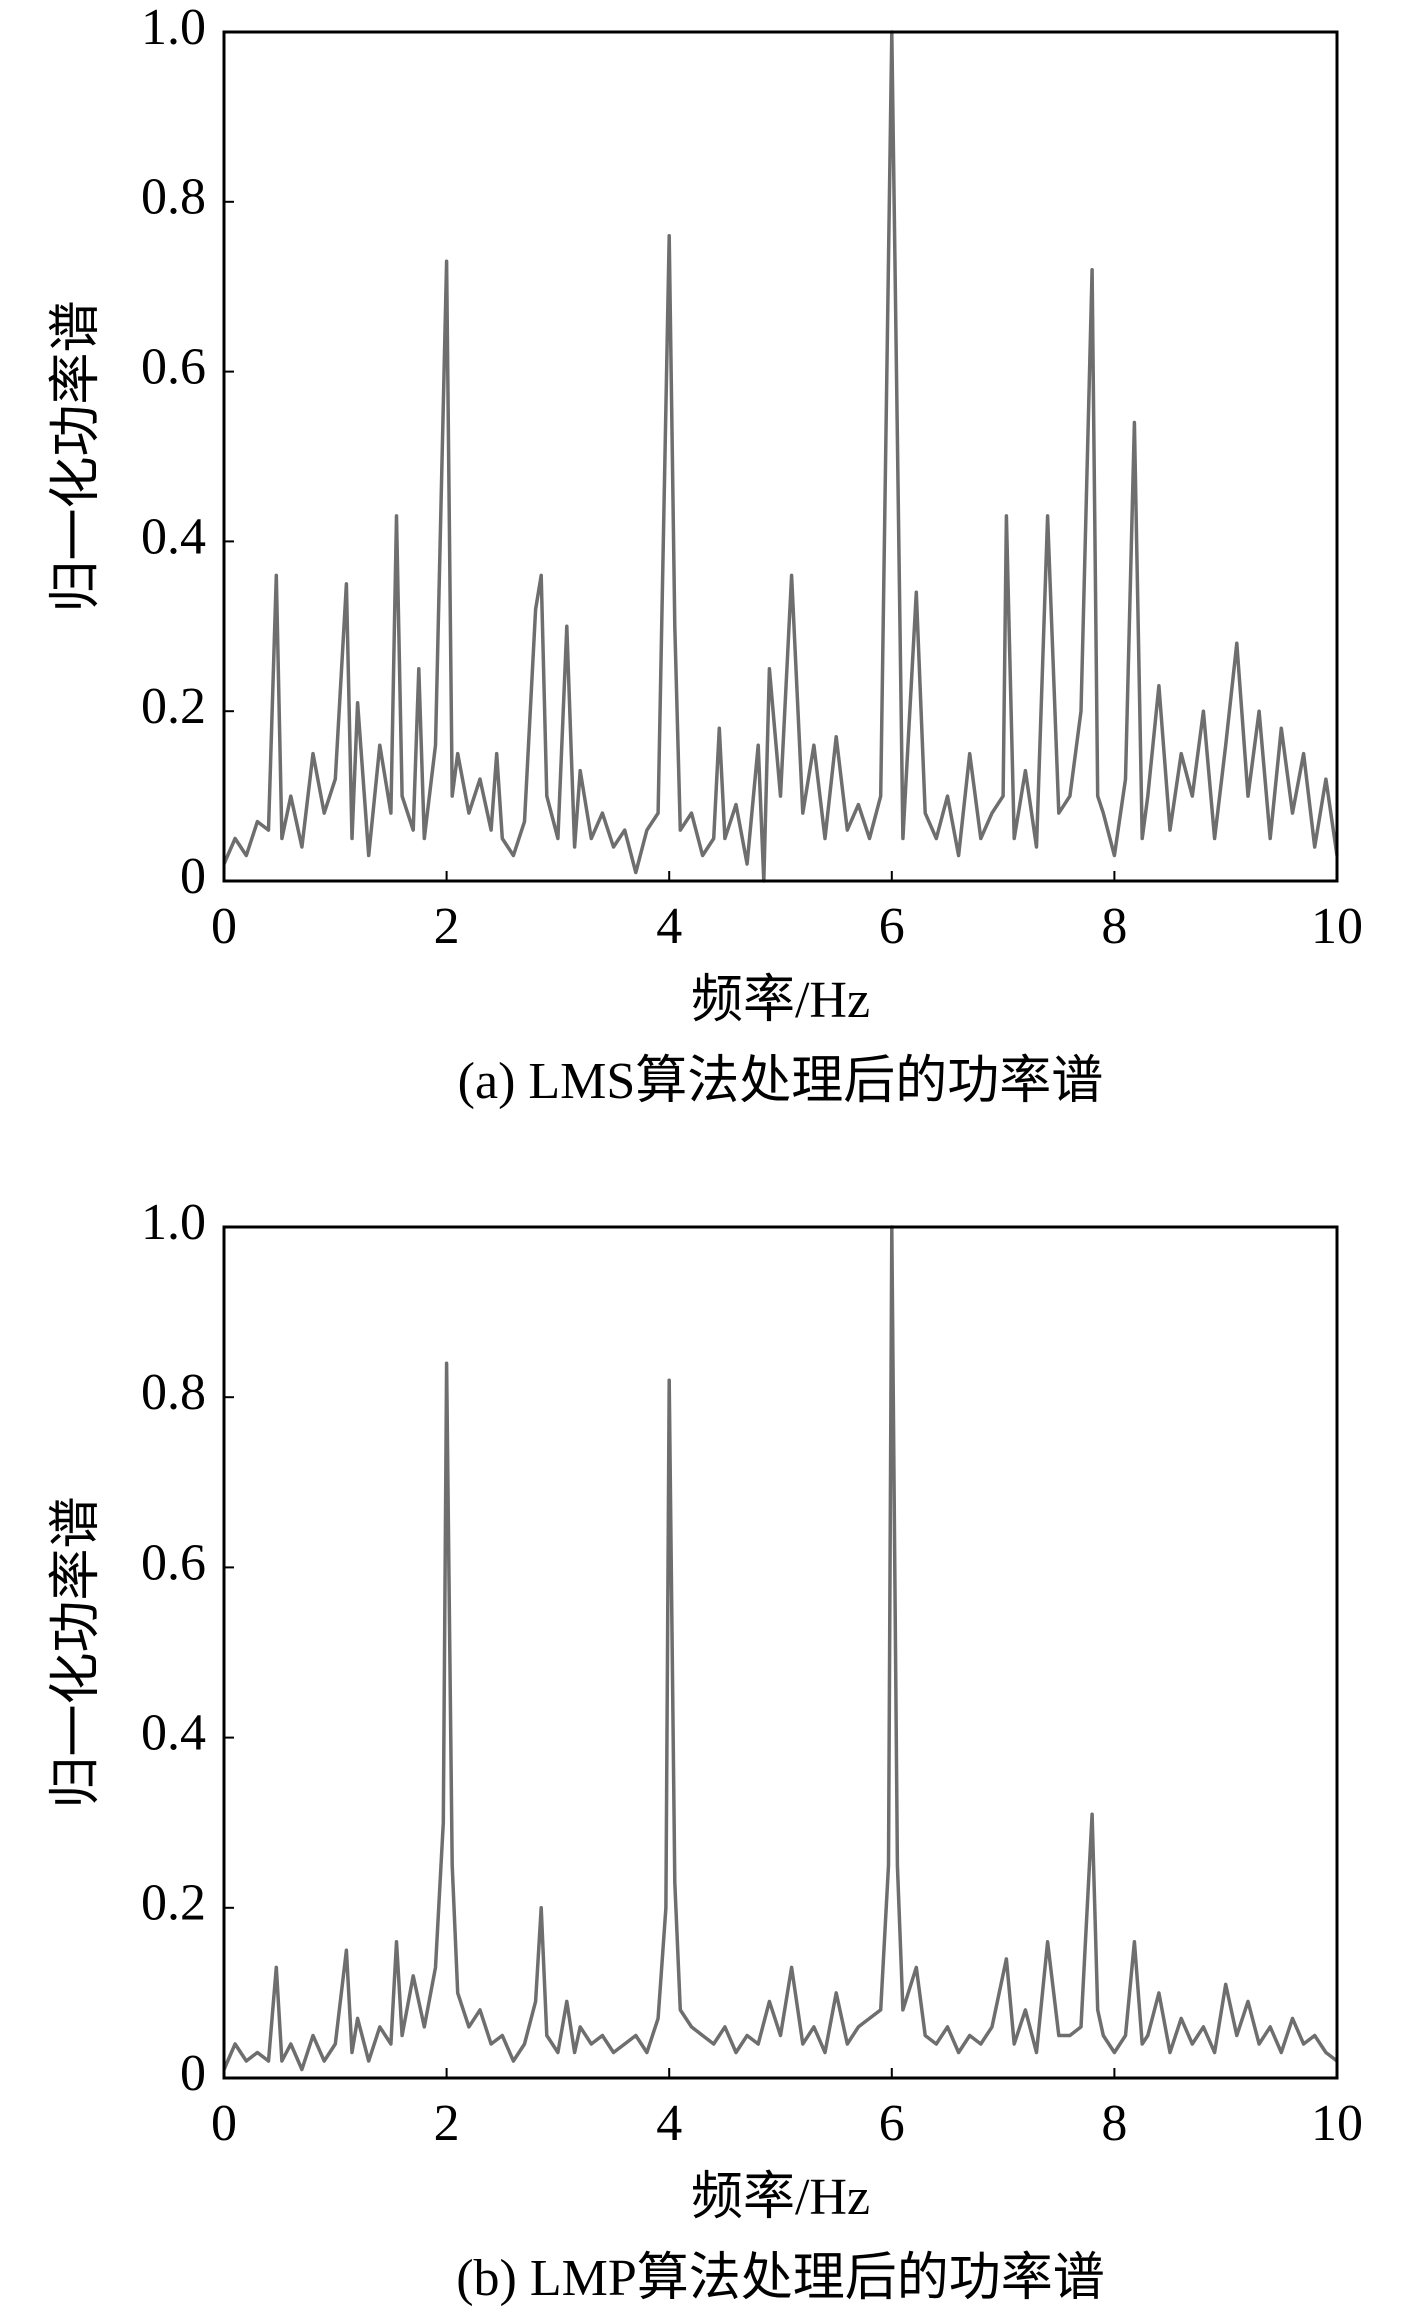  Describe the element at coordinates (780, 2278) in the screenshot. I see `caption: (b) LMP算法处理后的功率谱` at that location.